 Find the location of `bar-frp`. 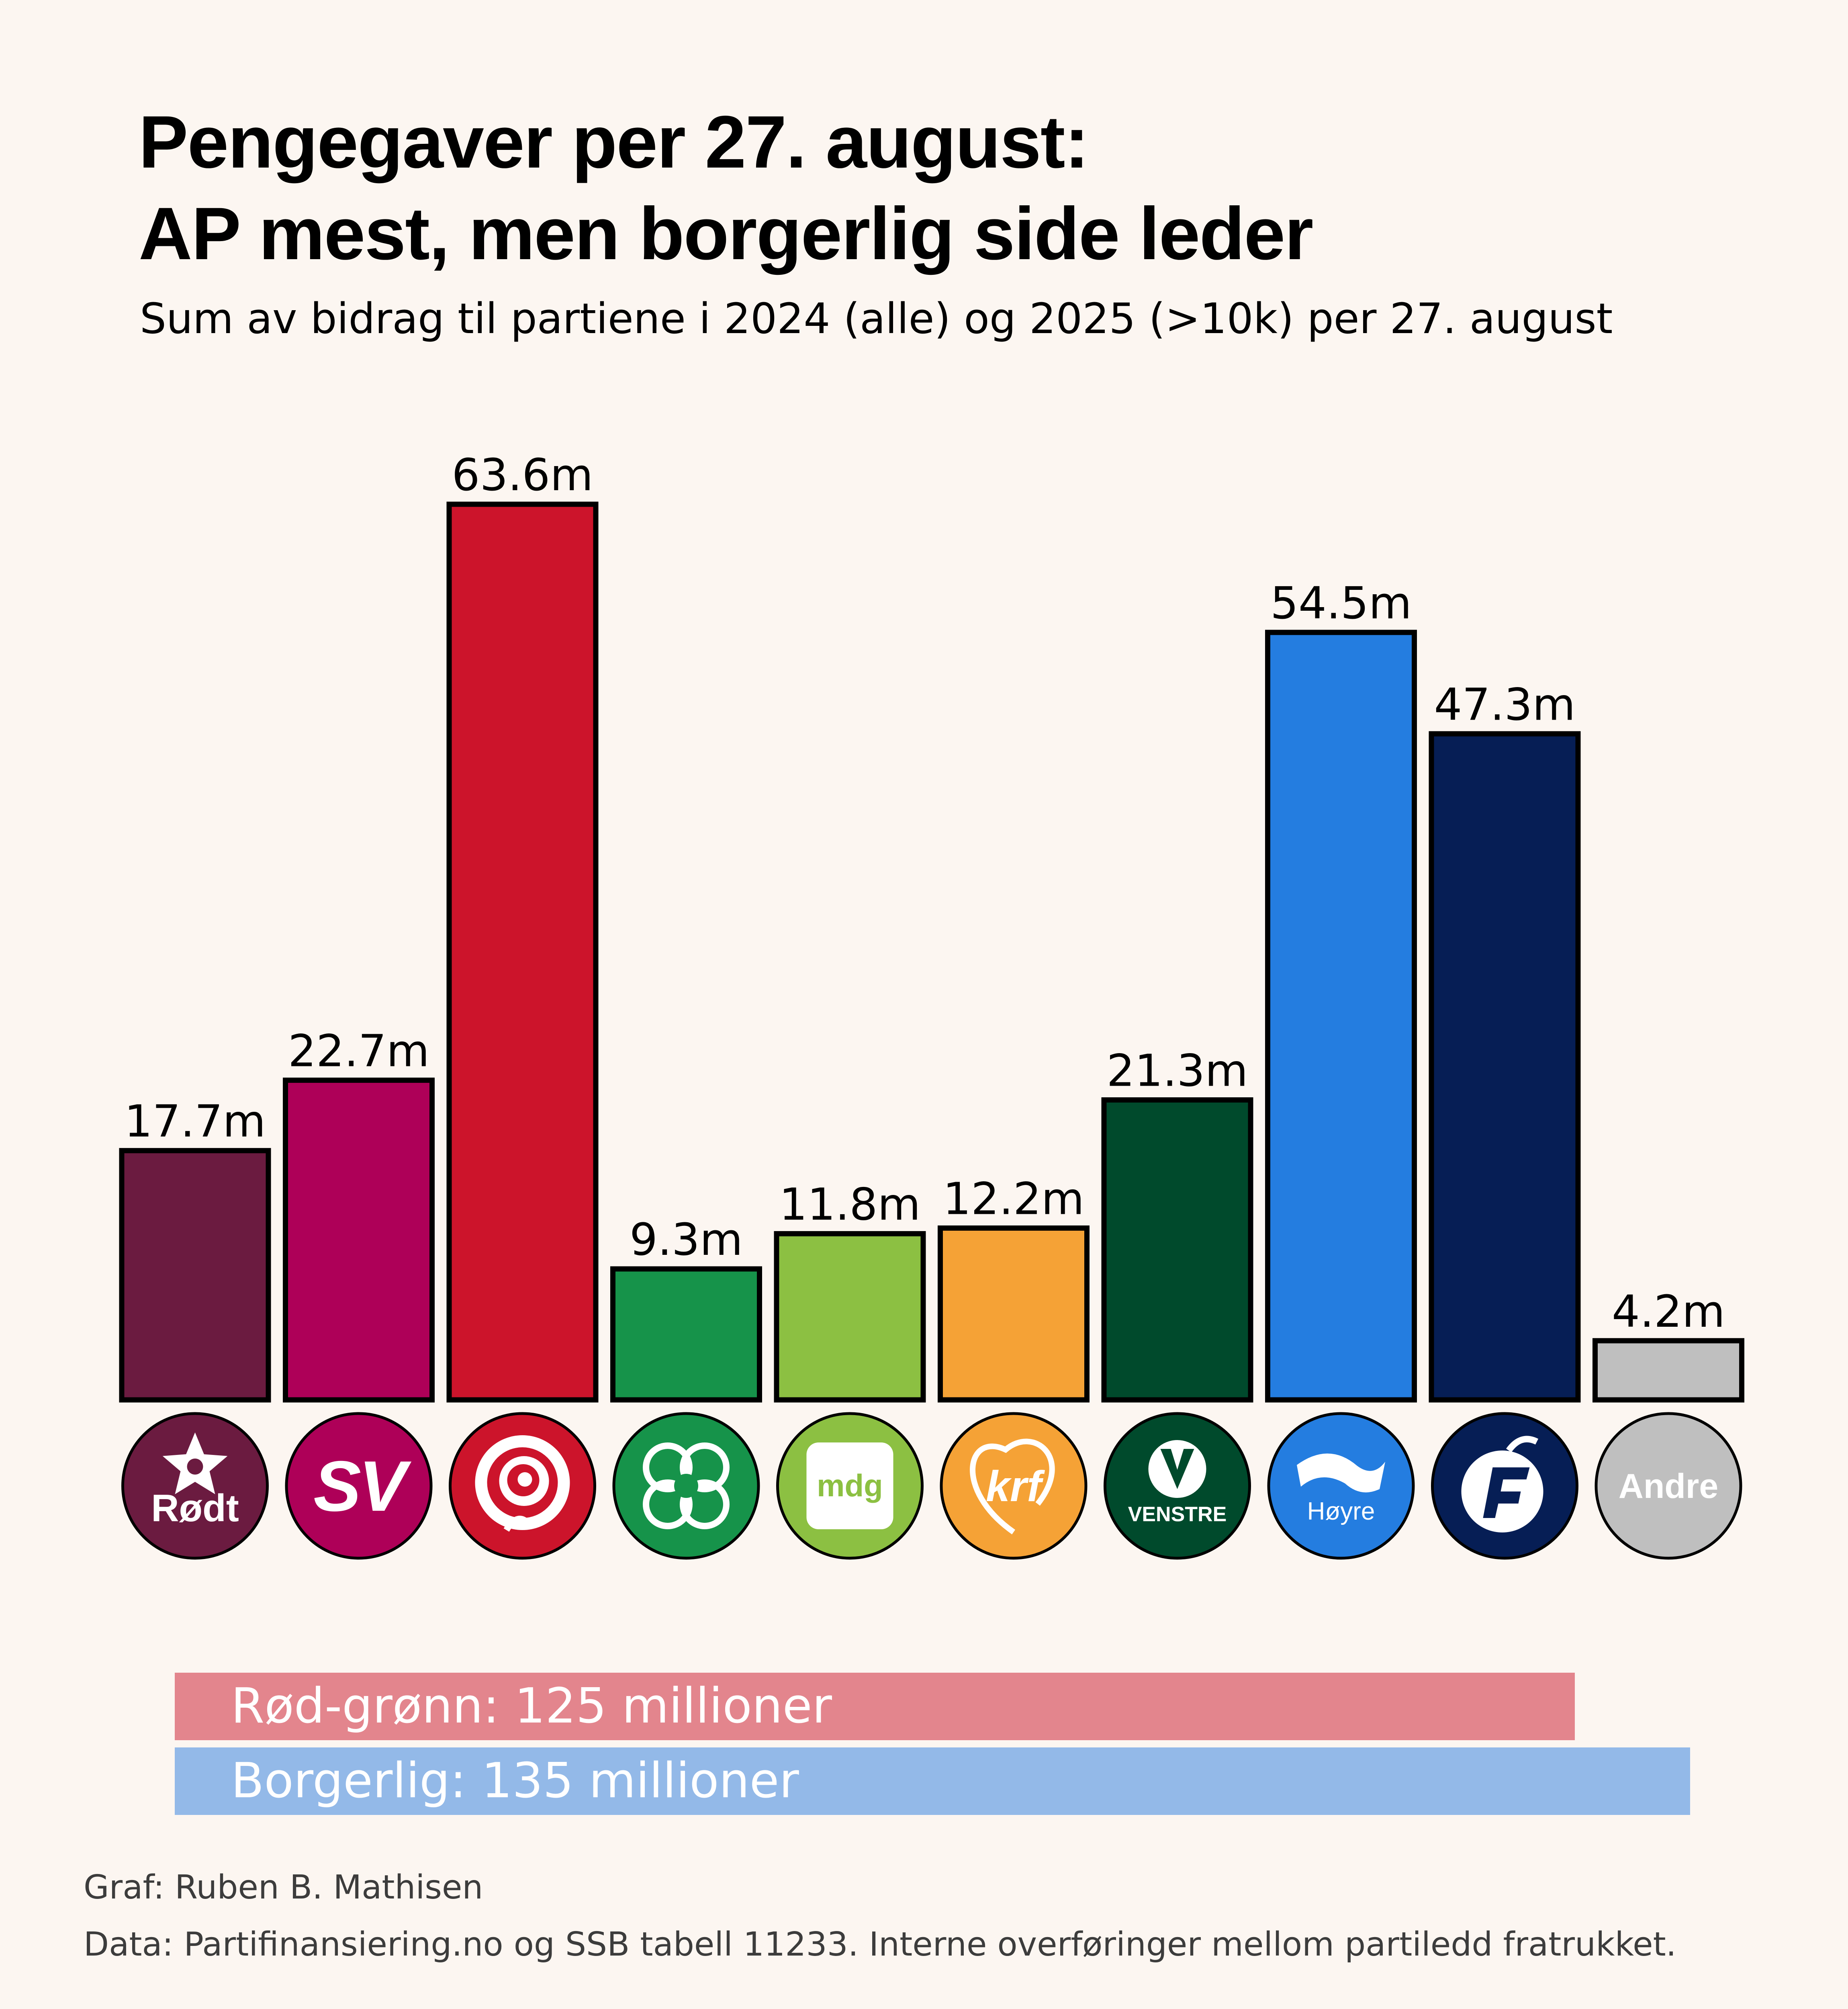

bar-frp is located at coordinates (1505, 1067).